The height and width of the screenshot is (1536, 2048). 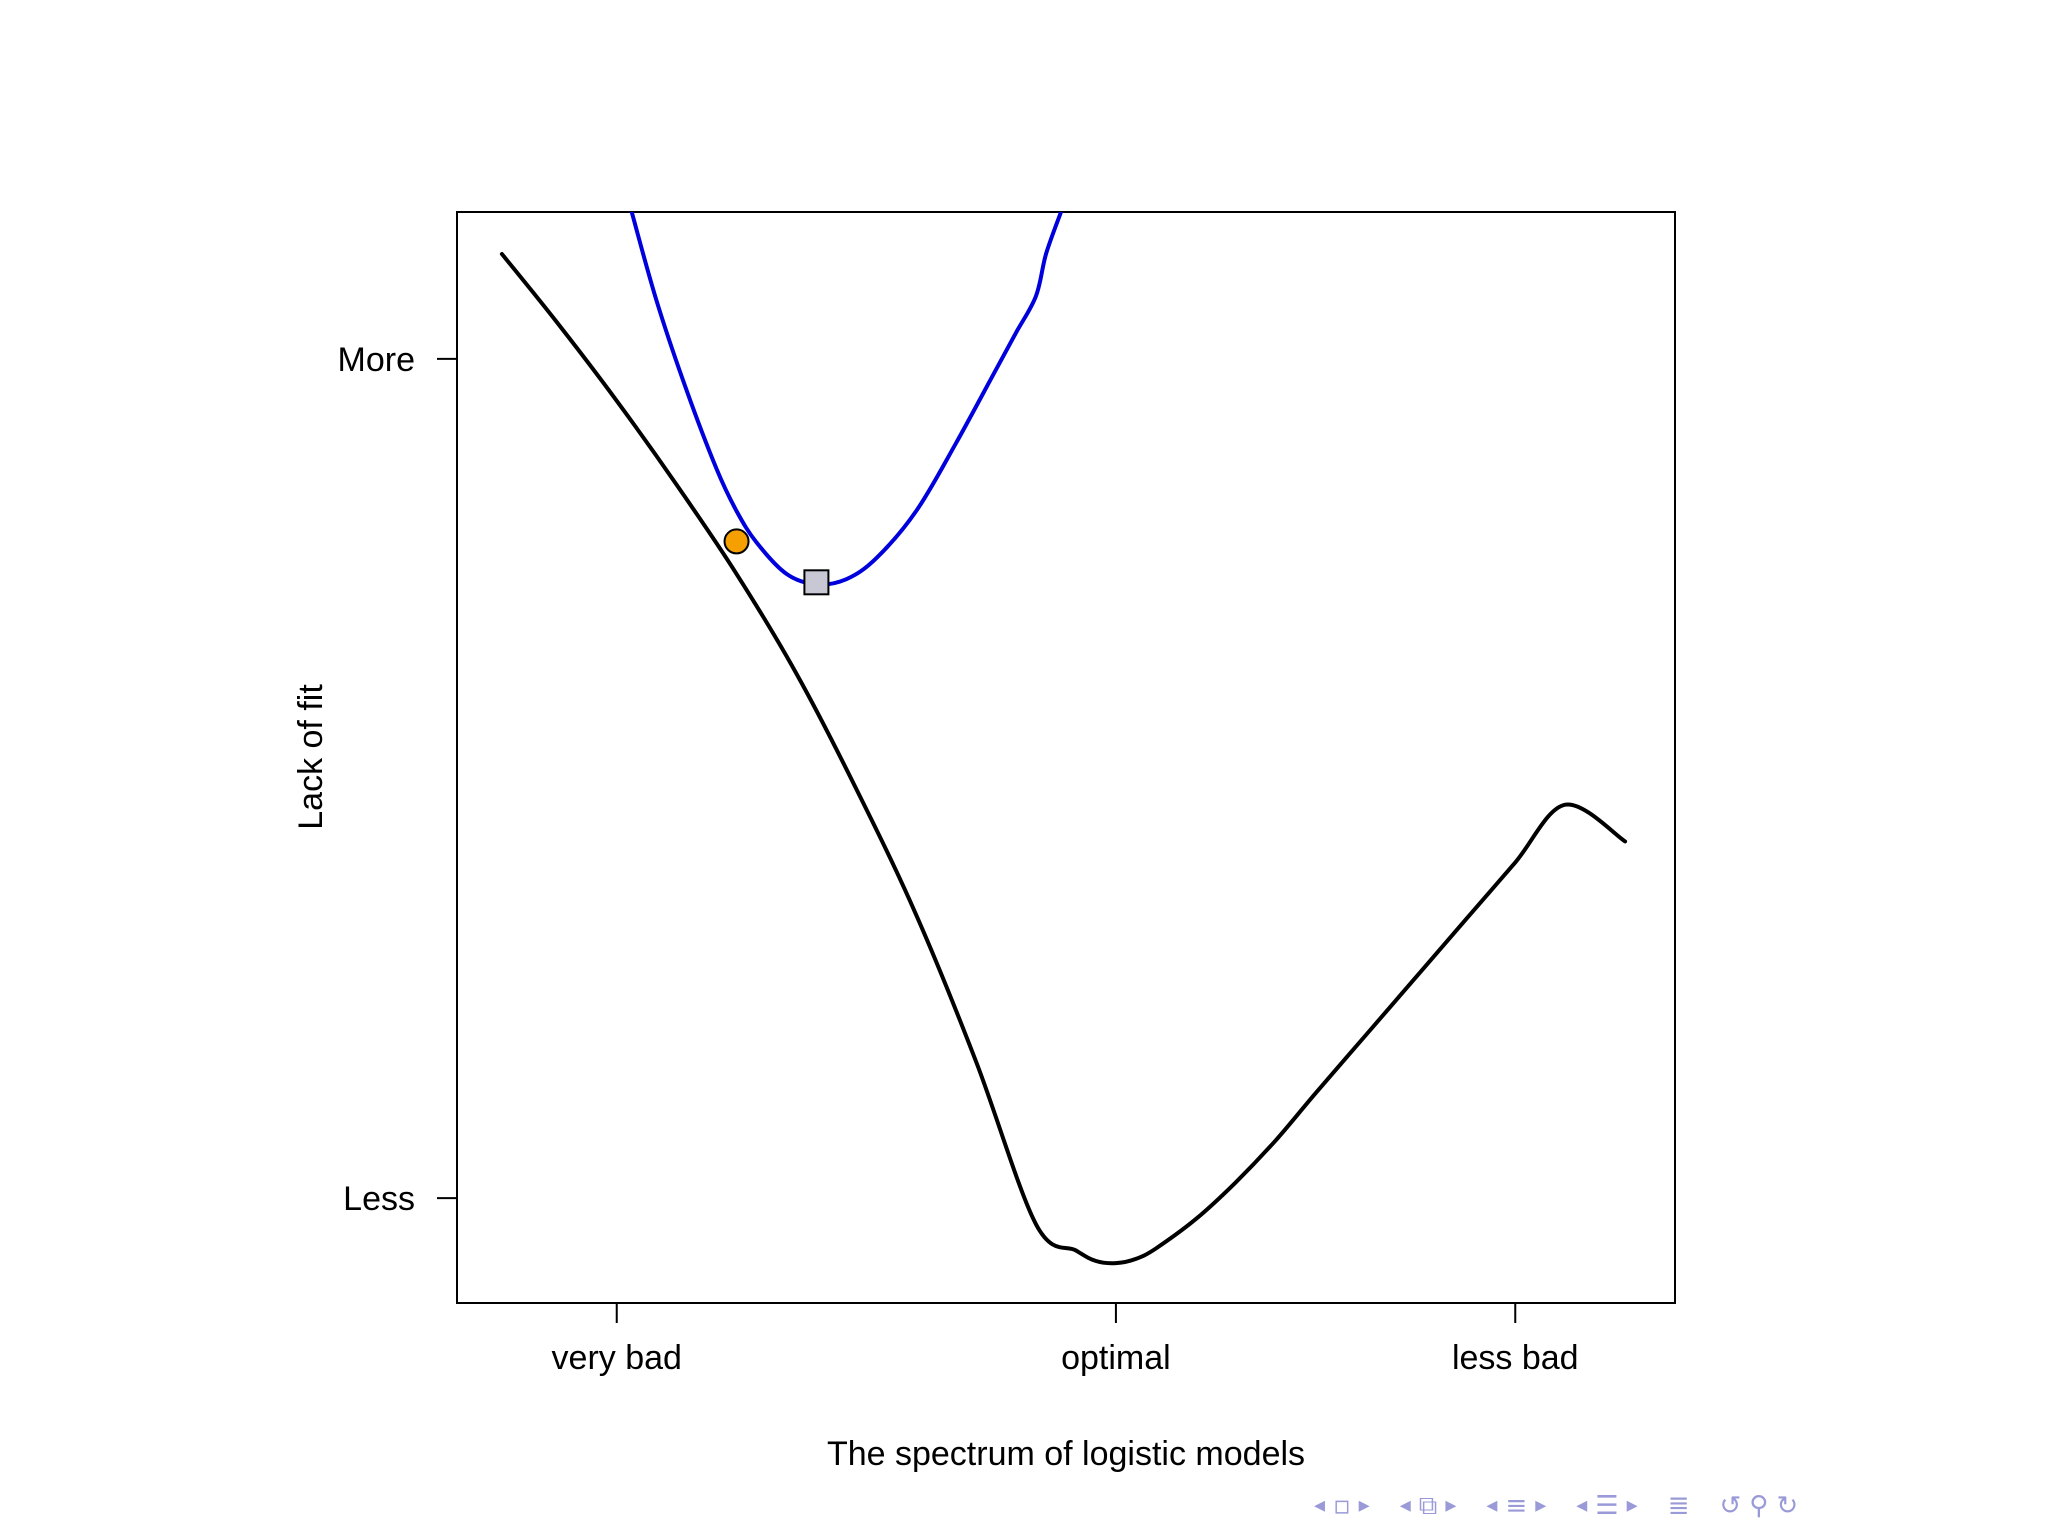 I want to click on toc-icon: ≣, so click(x=1678, y=1506).